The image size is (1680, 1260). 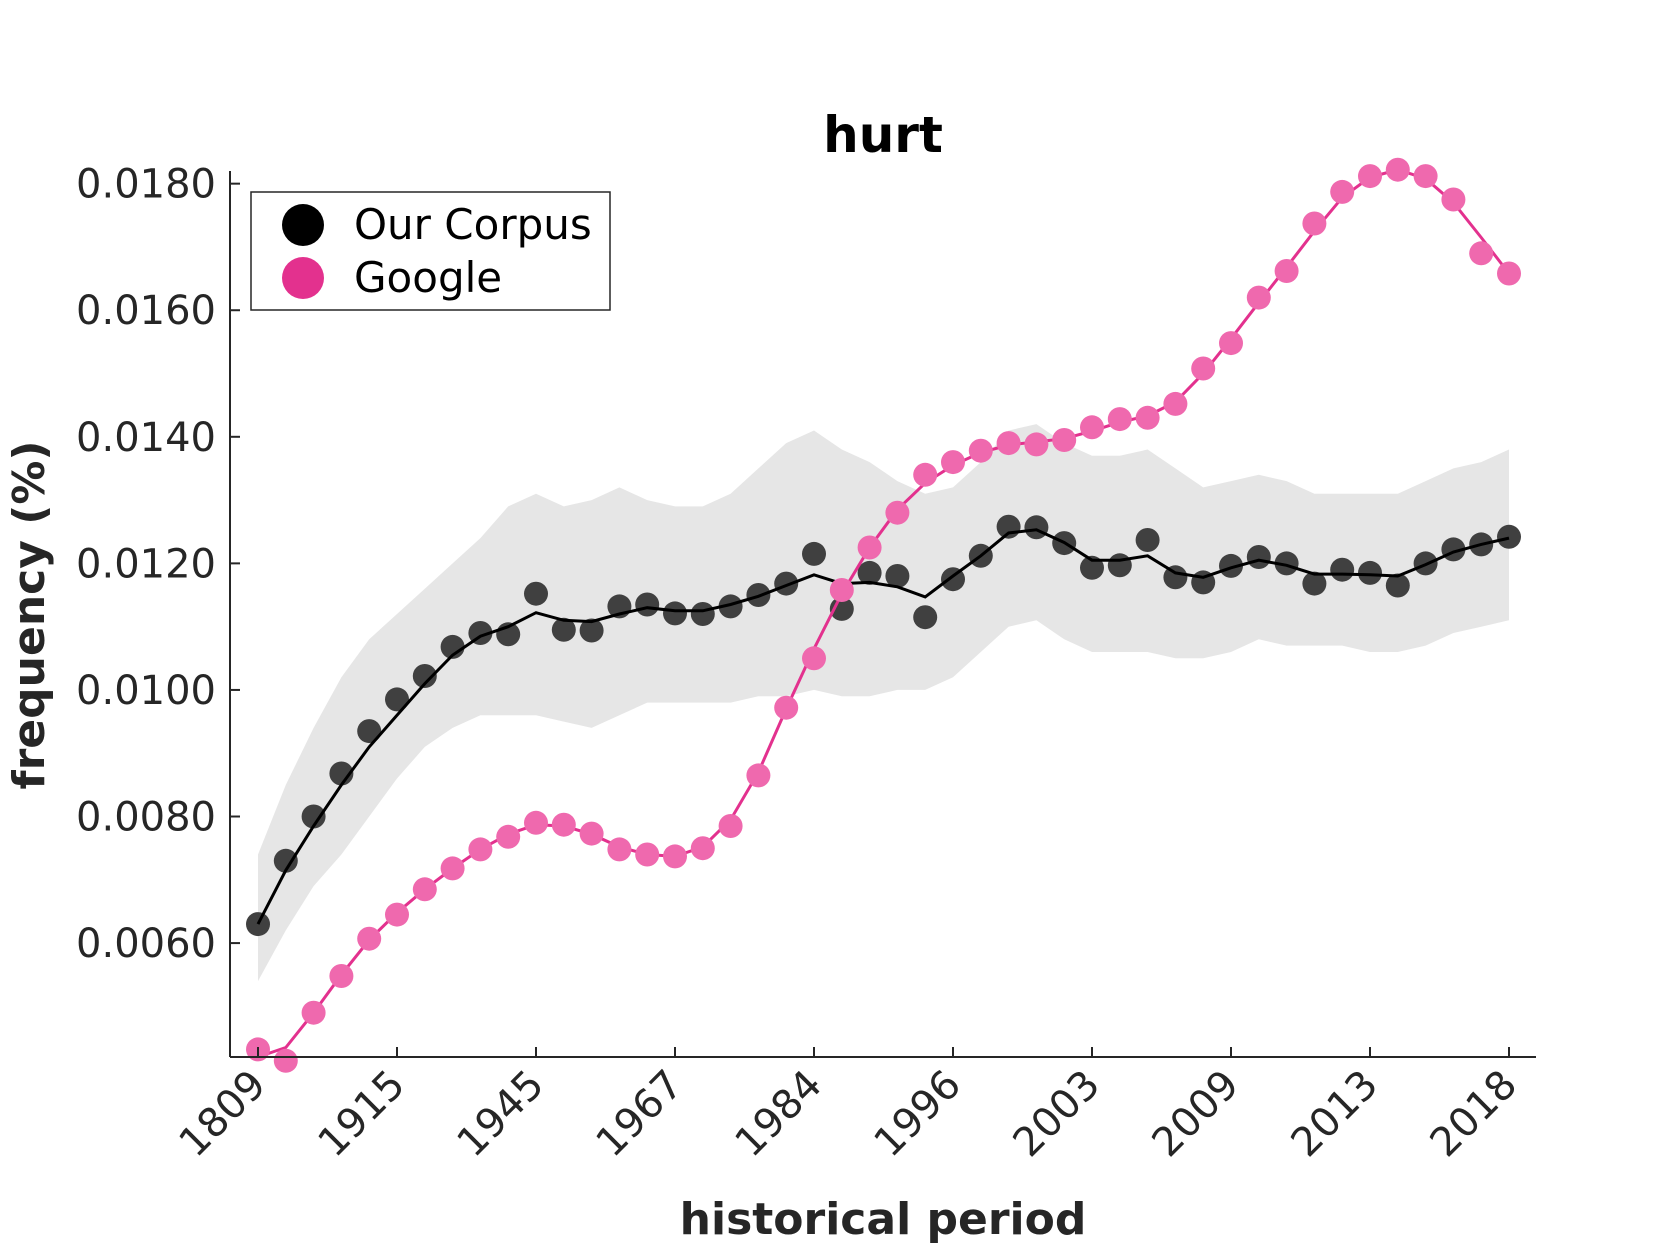 What do you see at coordinates (146, 185) in the screenshot?
I see `y-tick-label: 0.0180` at bounding box center [146, 185].